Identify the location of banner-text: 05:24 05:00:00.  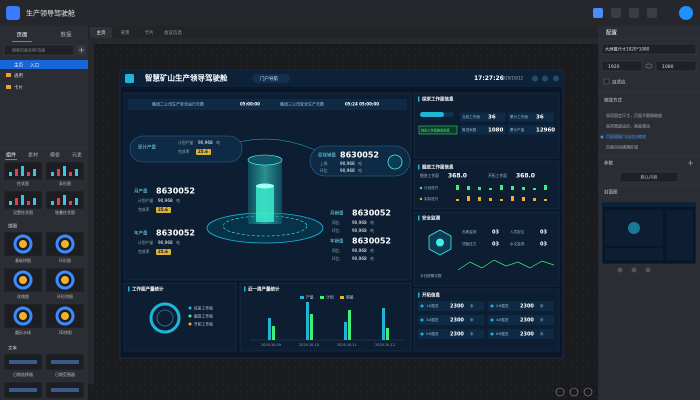
(362, 104).